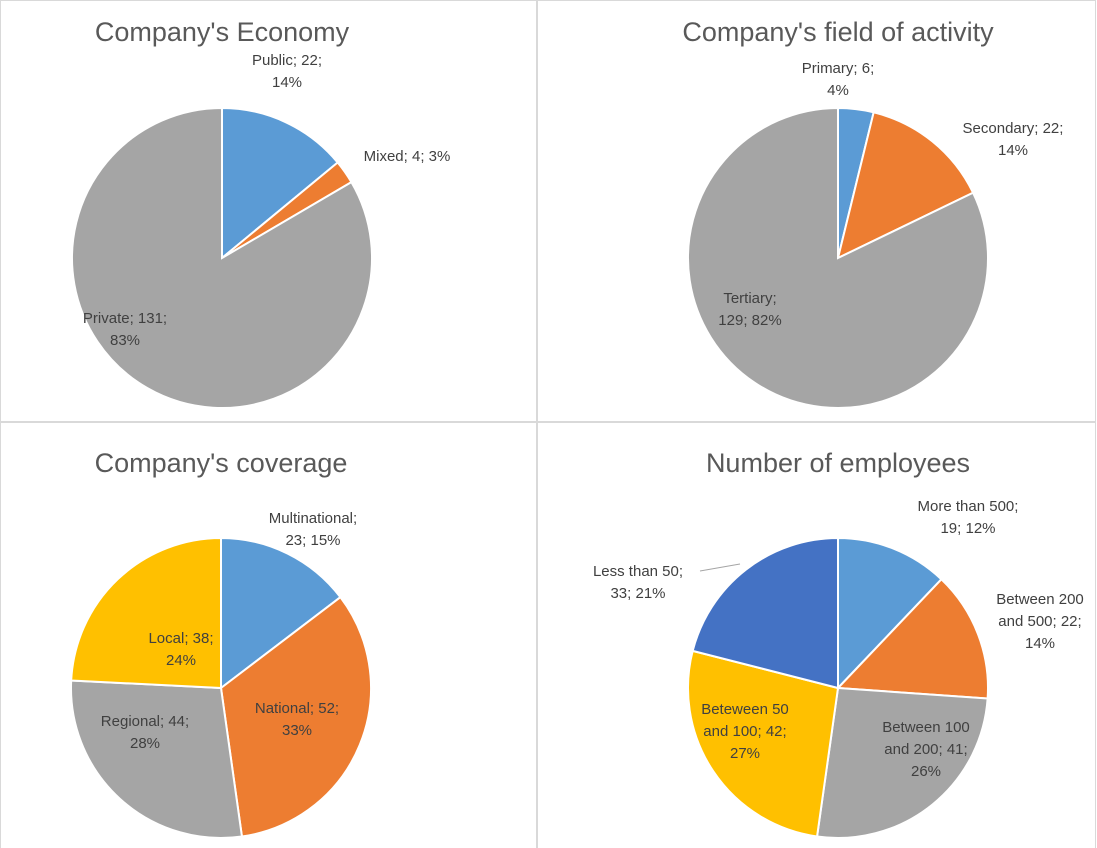 The width and height of the screenshot is (1097, 848). I want to click on data-label: Less than 50; 33; 21%, so click(638, 582).